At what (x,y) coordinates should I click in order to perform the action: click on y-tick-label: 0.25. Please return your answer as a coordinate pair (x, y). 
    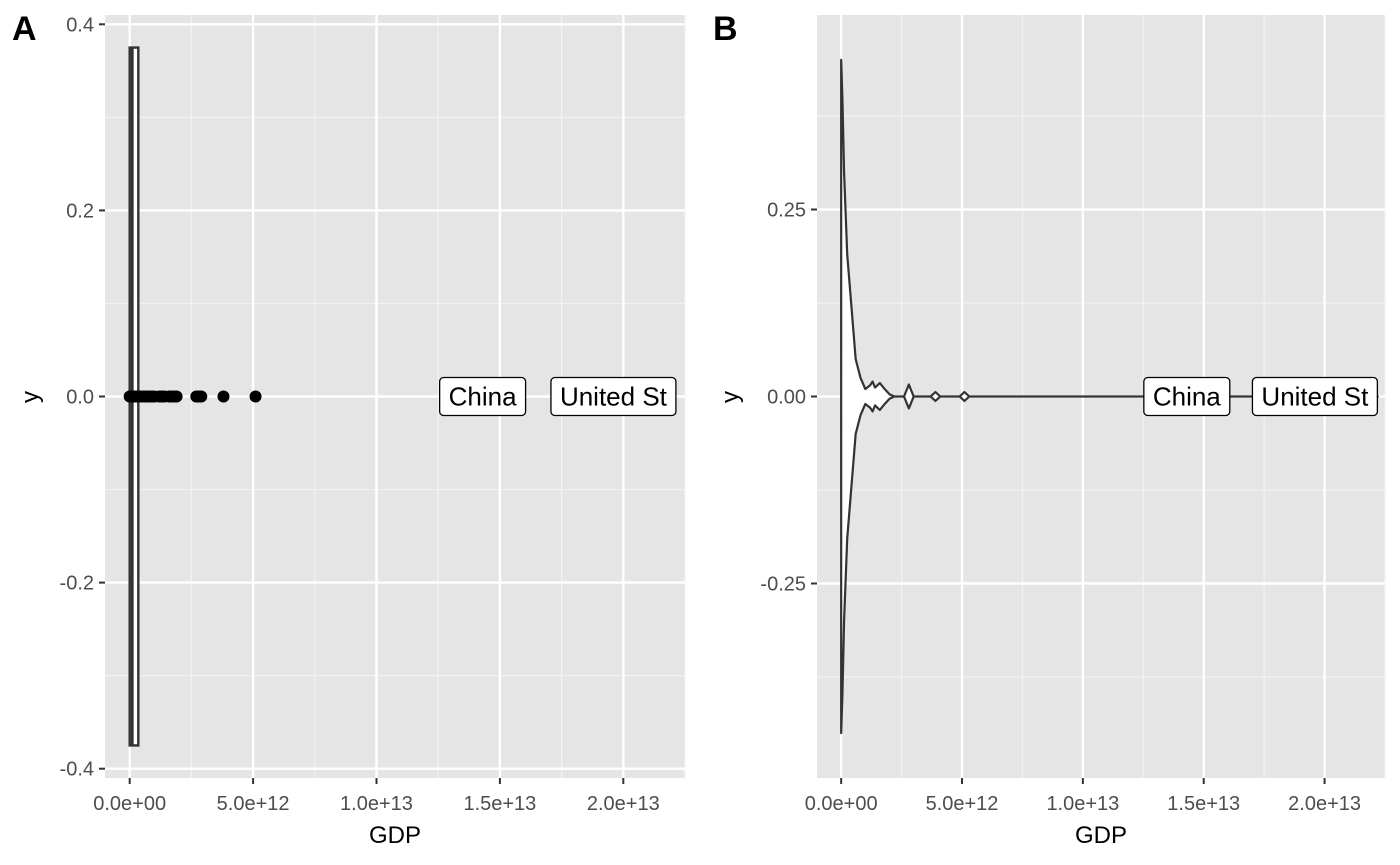
    Looking at the image, I should click on (786, 210).